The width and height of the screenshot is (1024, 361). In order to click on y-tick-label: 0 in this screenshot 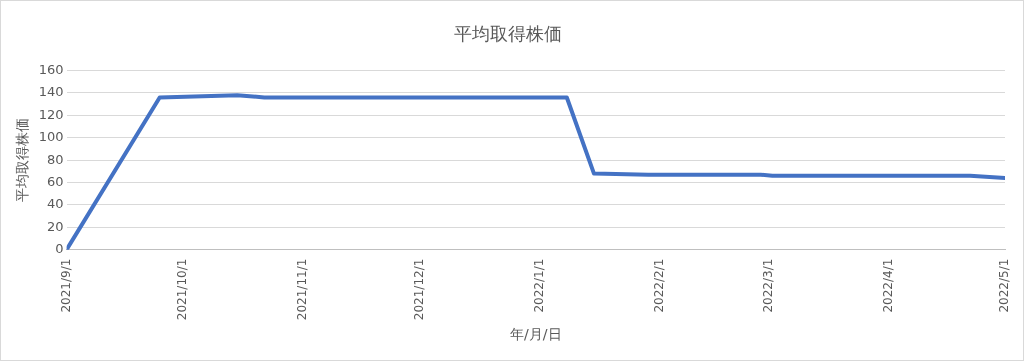, I will do `click(59, 249)`.